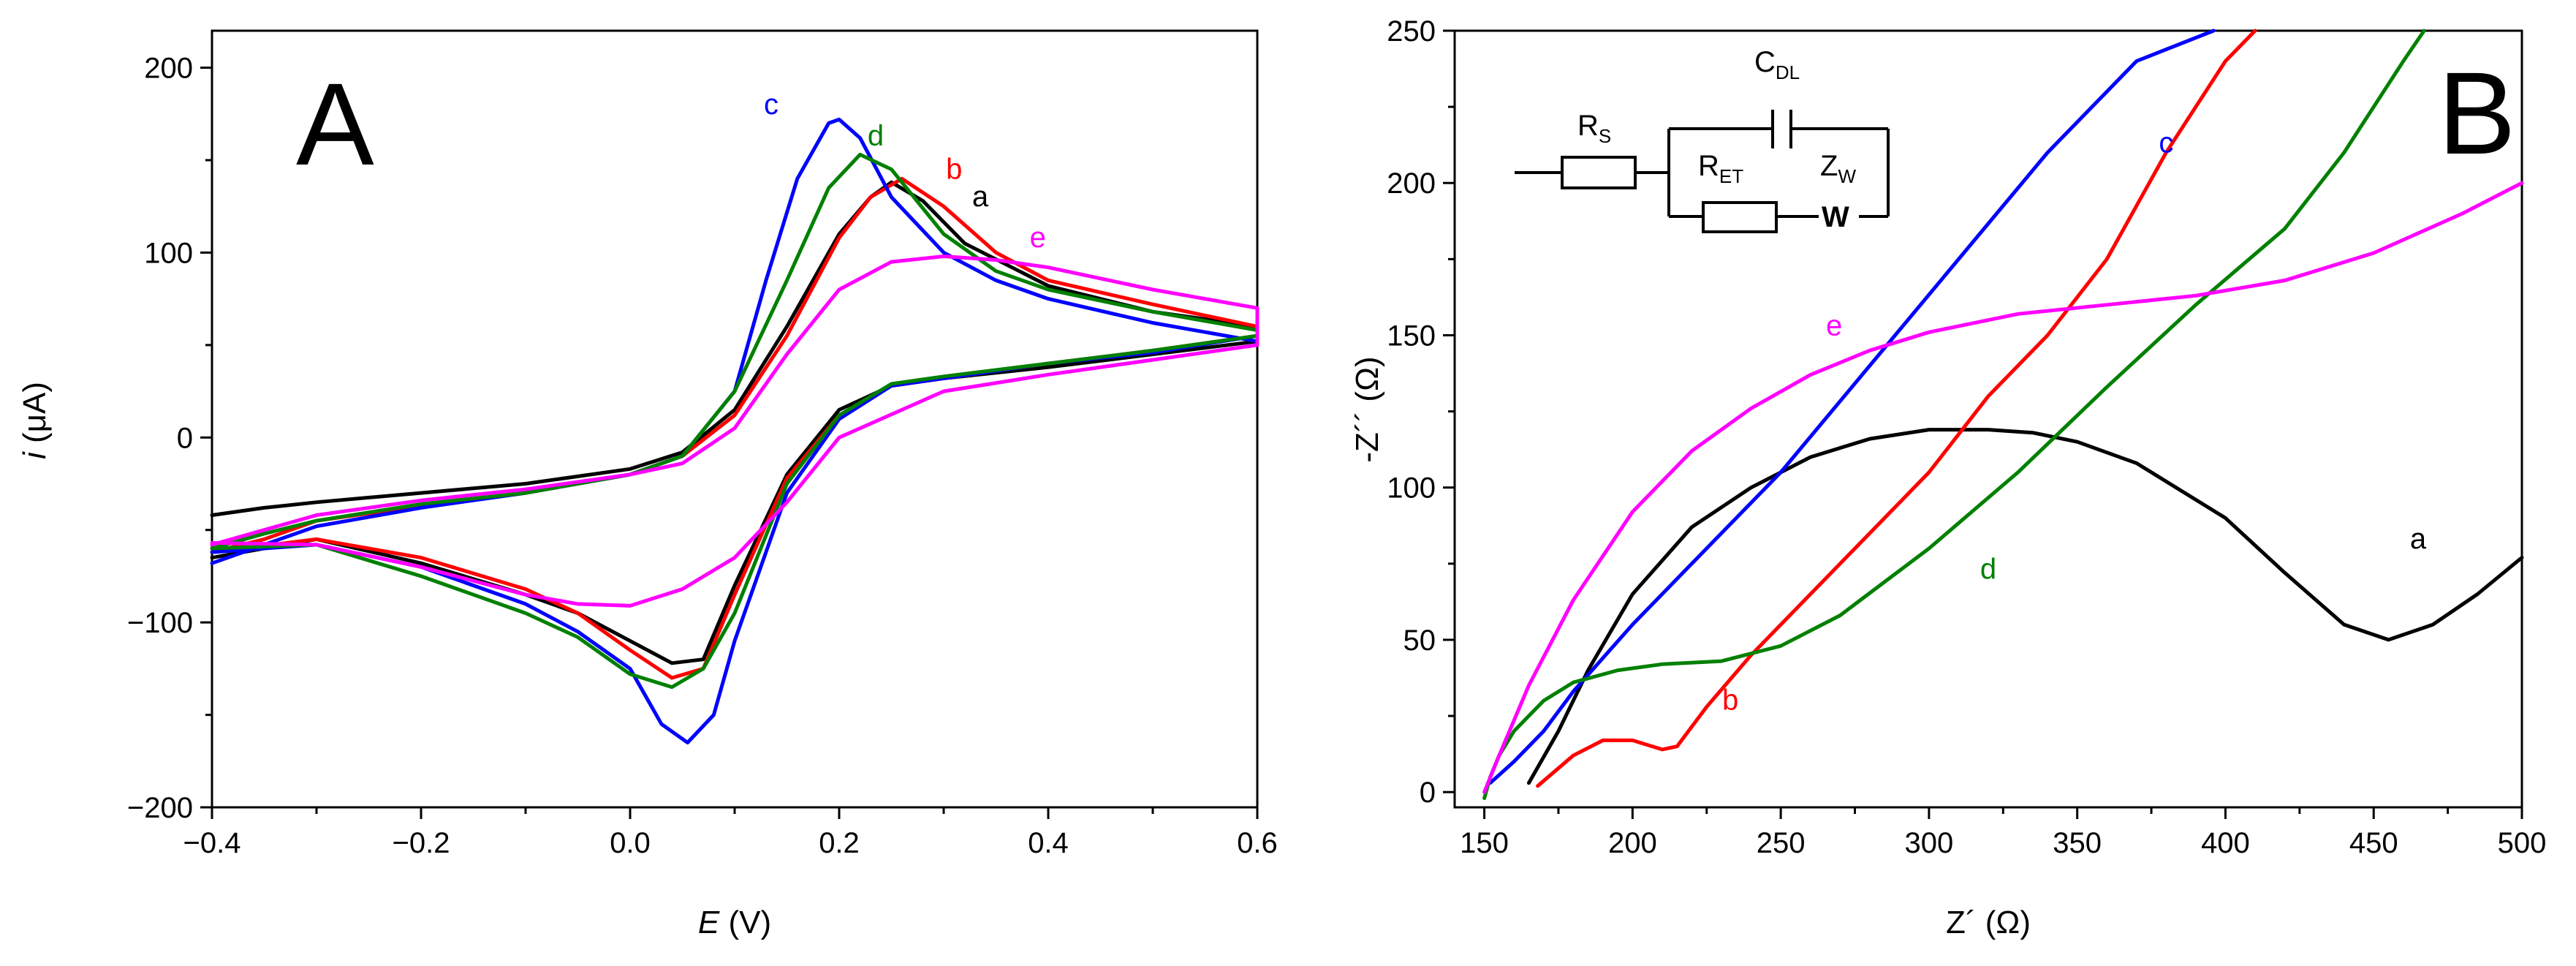 The image size is (2576, 966). What do you see at coordinates (745, 922) in the screenshot?
I see `panel-a-x-axis-unit: (V)` at bounding box center [745, 922].